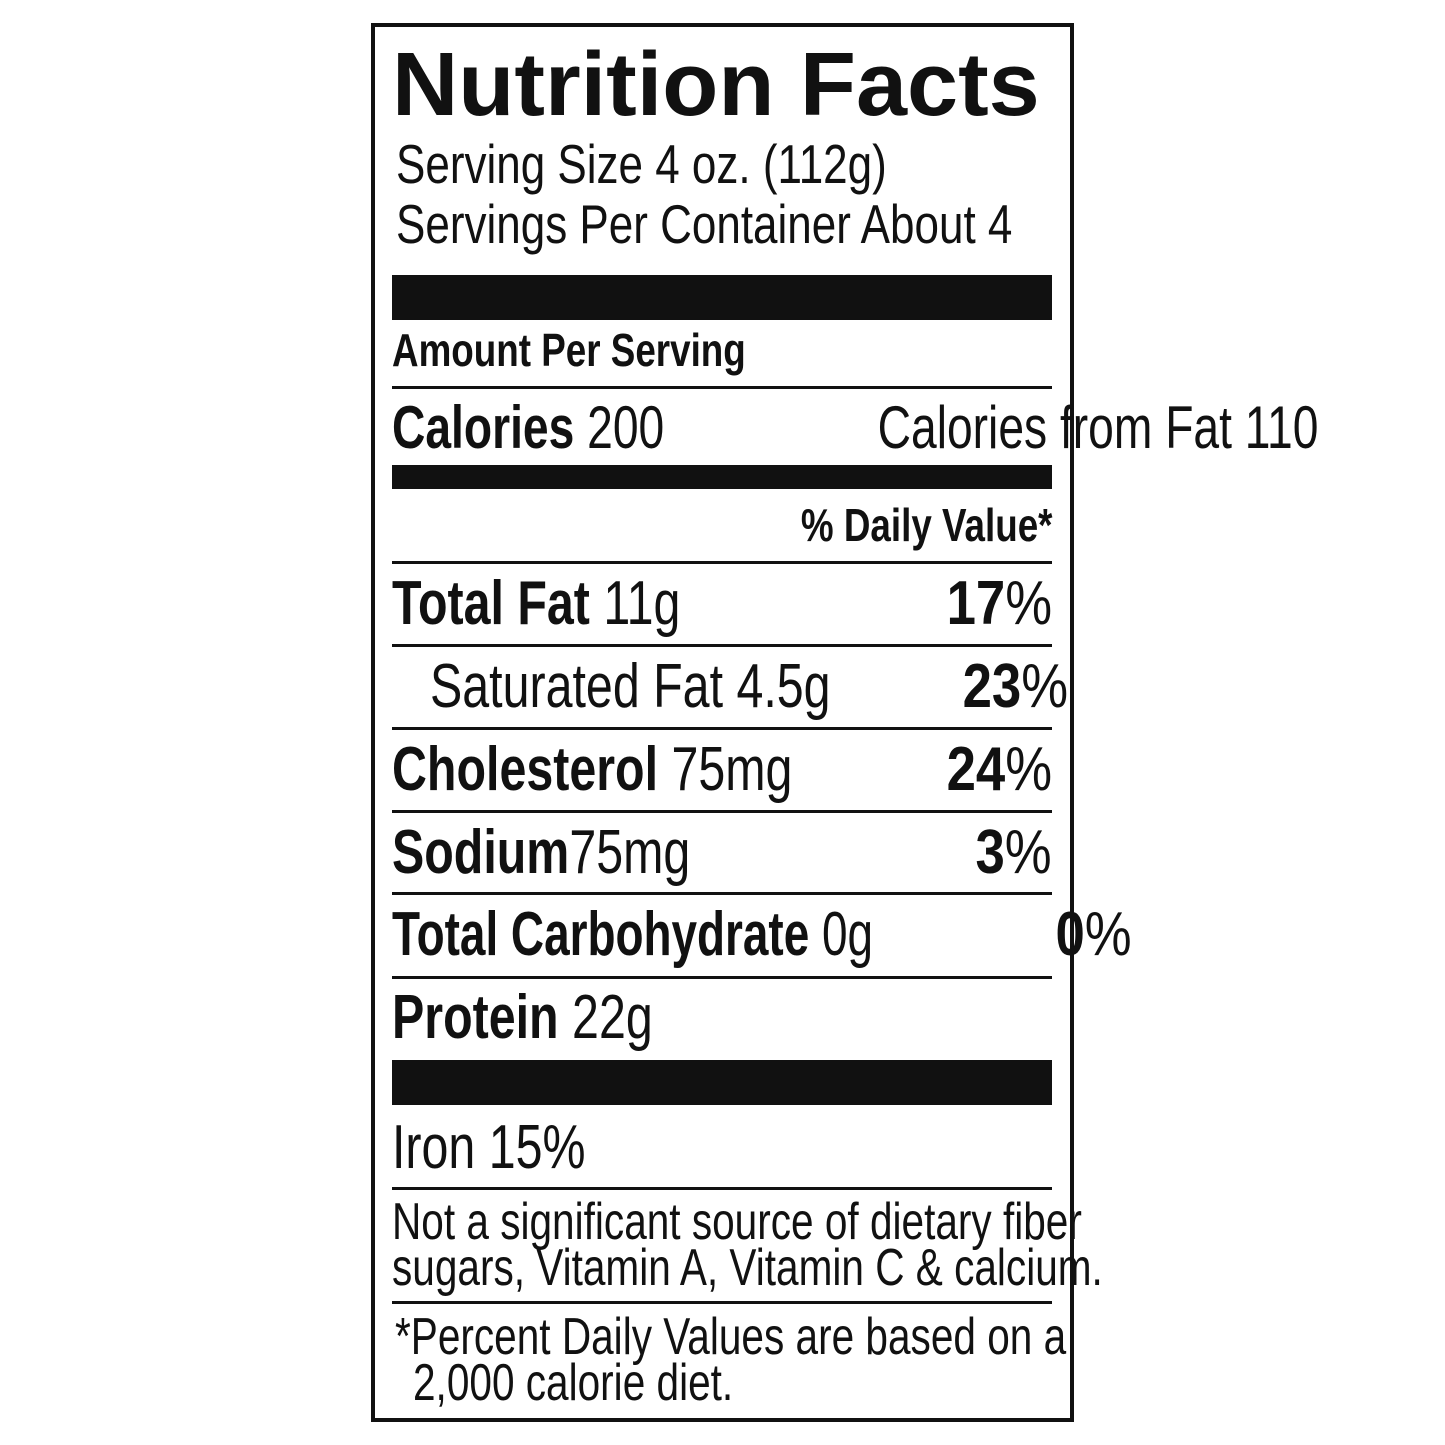 This screenshot has width=1445, height=1445. I want to click on footnote-text: 2,000 calorie diet., so click(573, 1383).